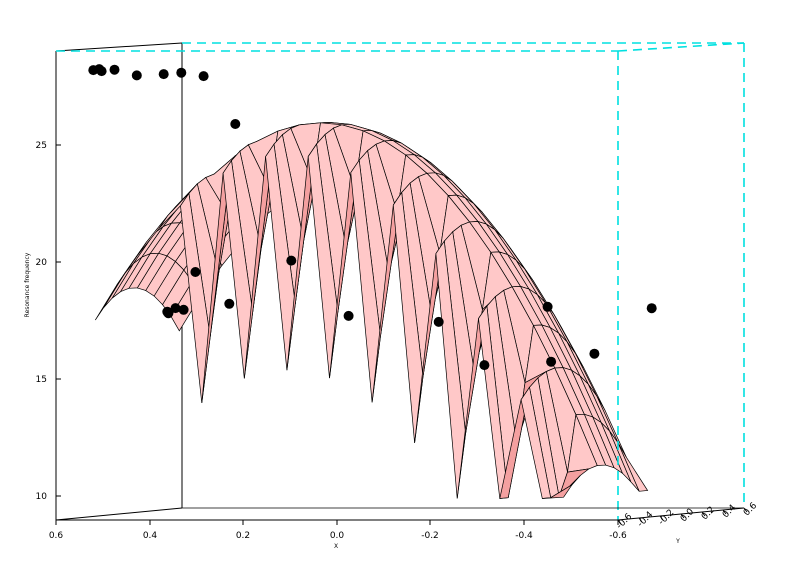 Image resolution: width=800 pixels, height=563 pixels. Describe the element at coordinates (687, 515) in the screenshot. I see `y-tick-label: 0.0` at that location.